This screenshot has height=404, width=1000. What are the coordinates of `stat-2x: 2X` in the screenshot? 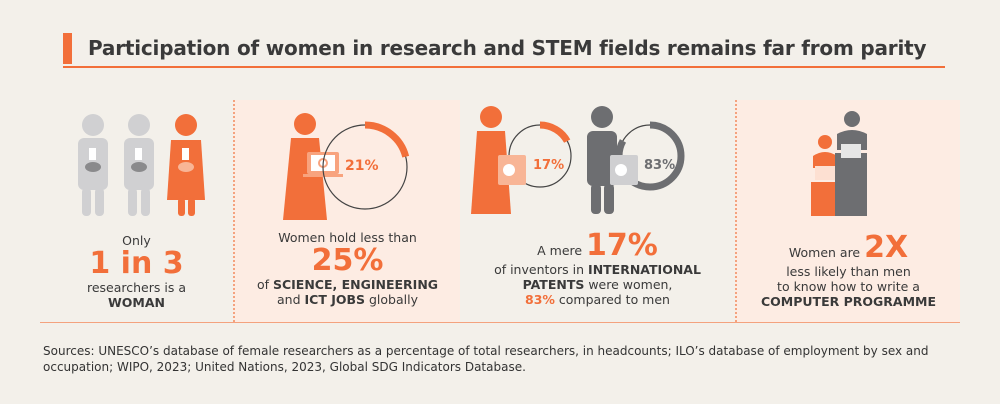 It's located at (886, 247).